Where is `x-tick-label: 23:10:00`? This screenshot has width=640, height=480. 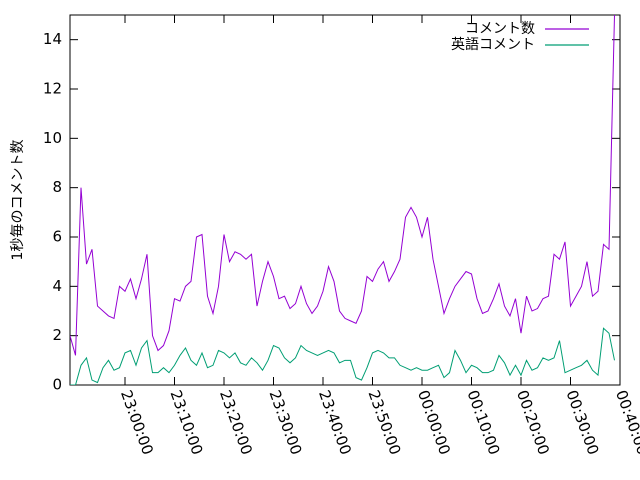
x-tick-label: 23:10:00 is located at coordinates (187, 422).